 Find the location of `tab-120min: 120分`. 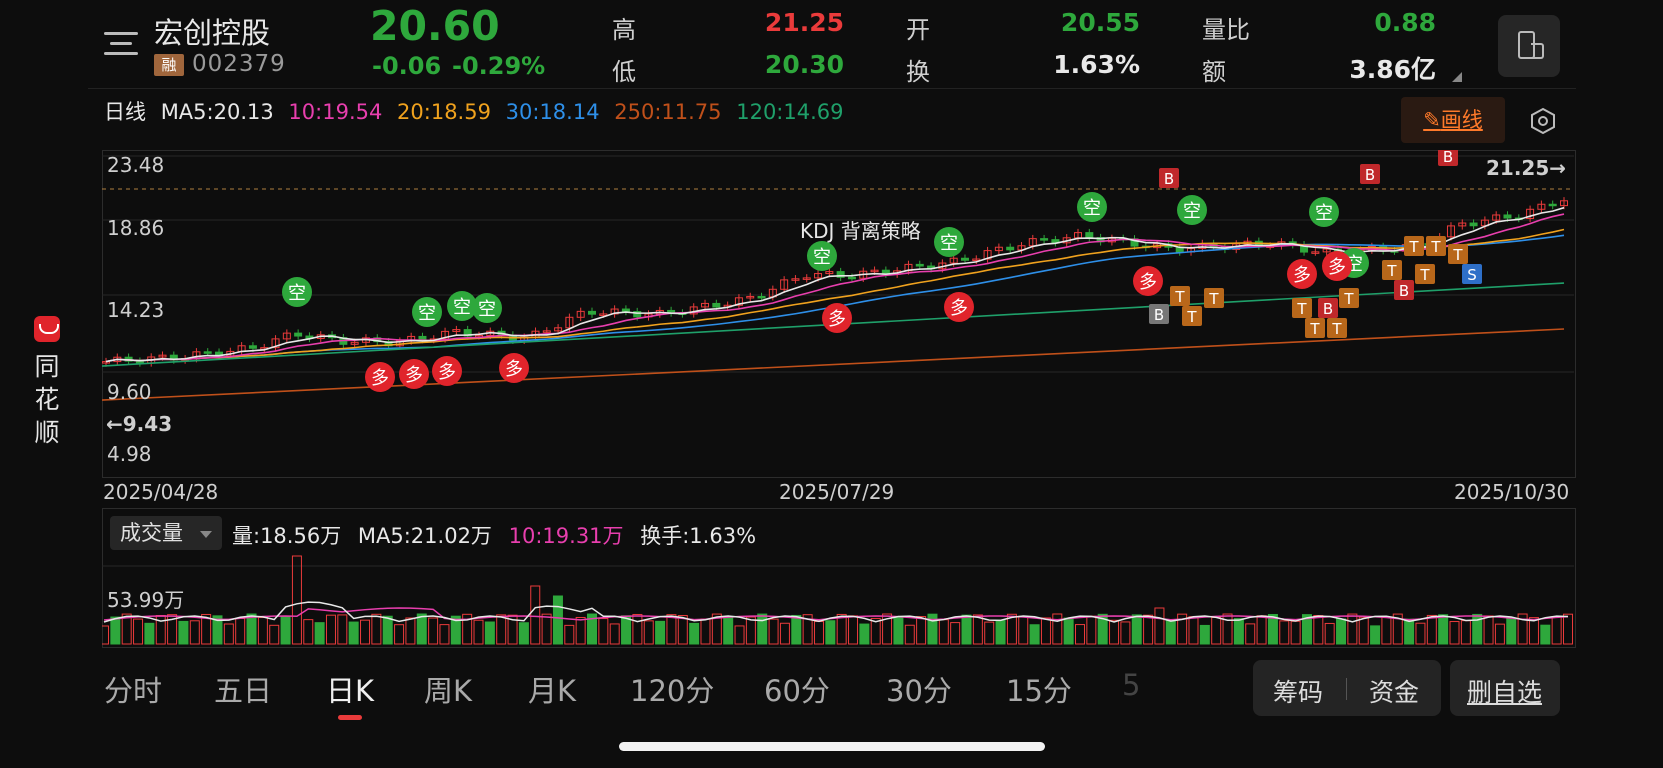

tab-120min: 120分 is located at coordinates (672, 691).